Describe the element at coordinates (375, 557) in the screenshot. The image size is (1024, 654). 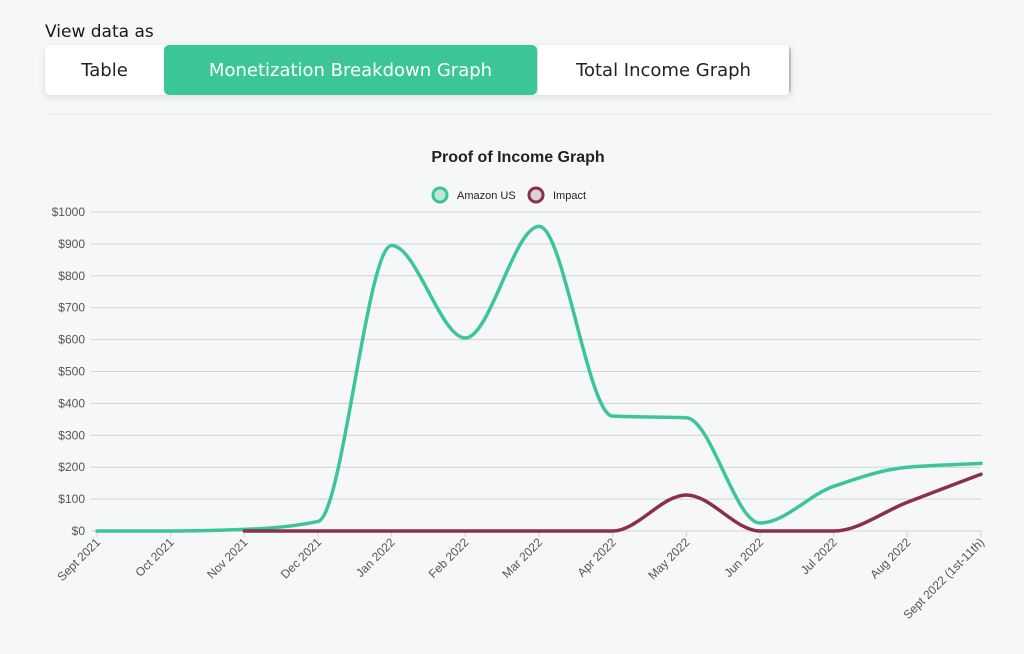
I see `x-tick-label: Jan 2022` at that location.